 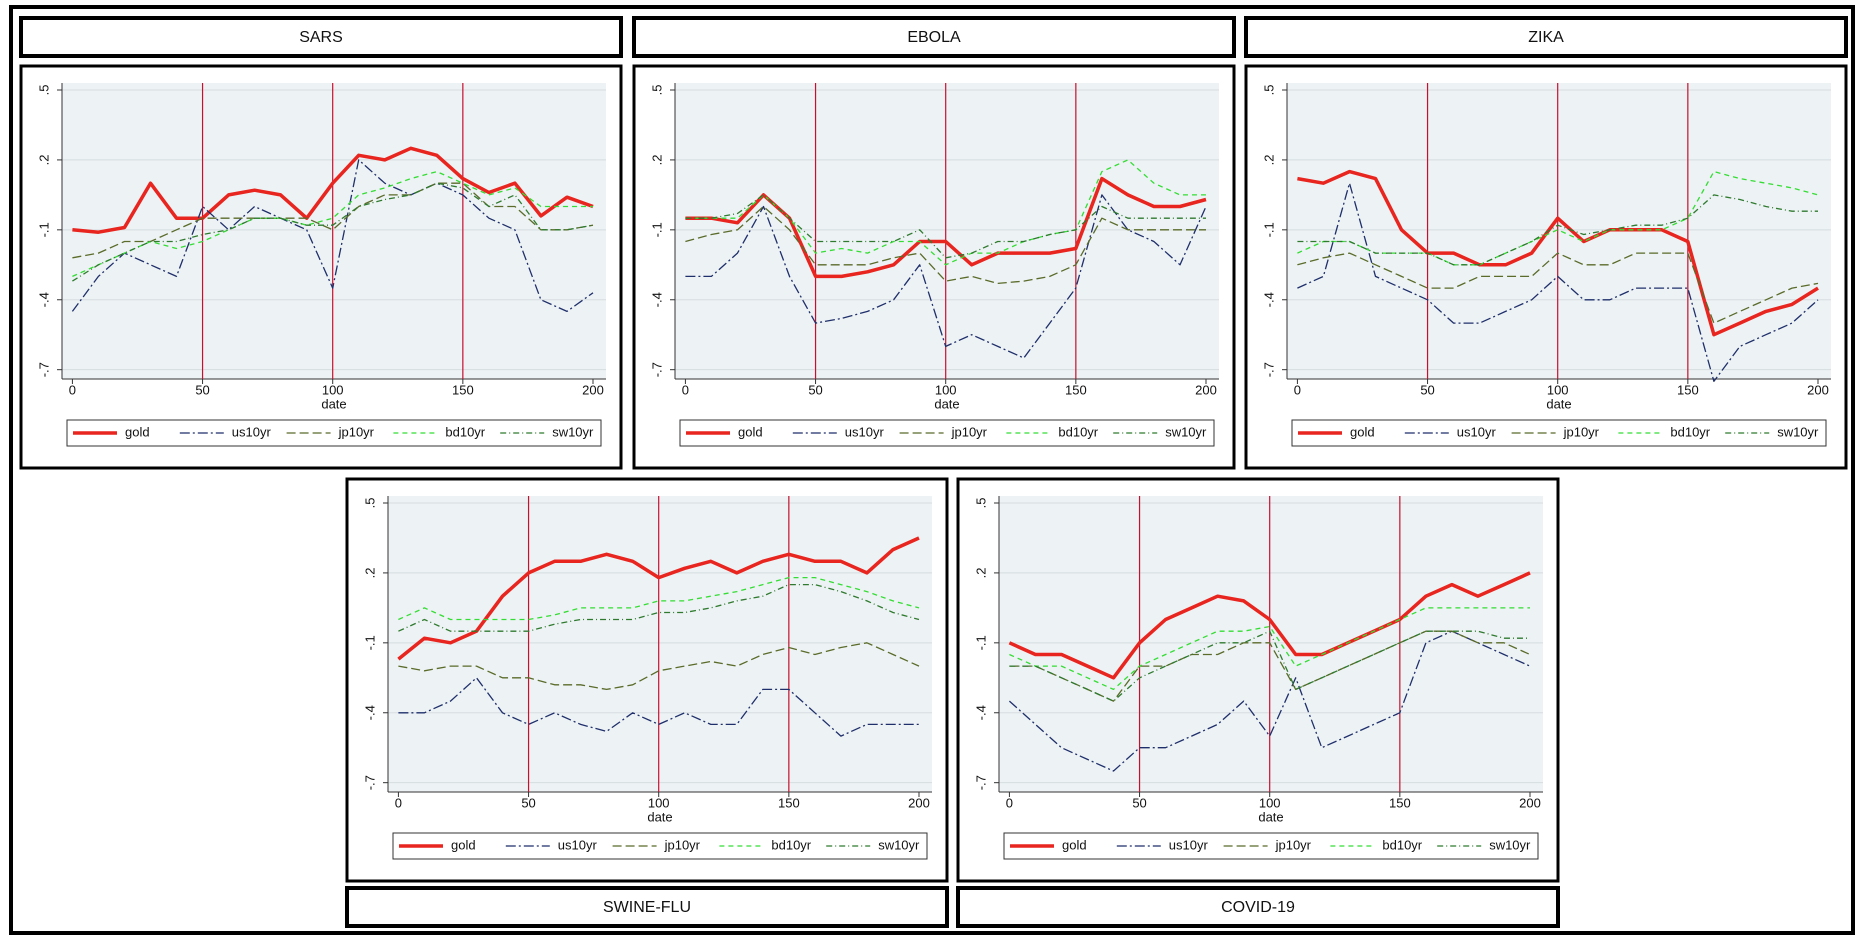 I want to click on chart-title: EBOLA, so click(x=934, y=37).